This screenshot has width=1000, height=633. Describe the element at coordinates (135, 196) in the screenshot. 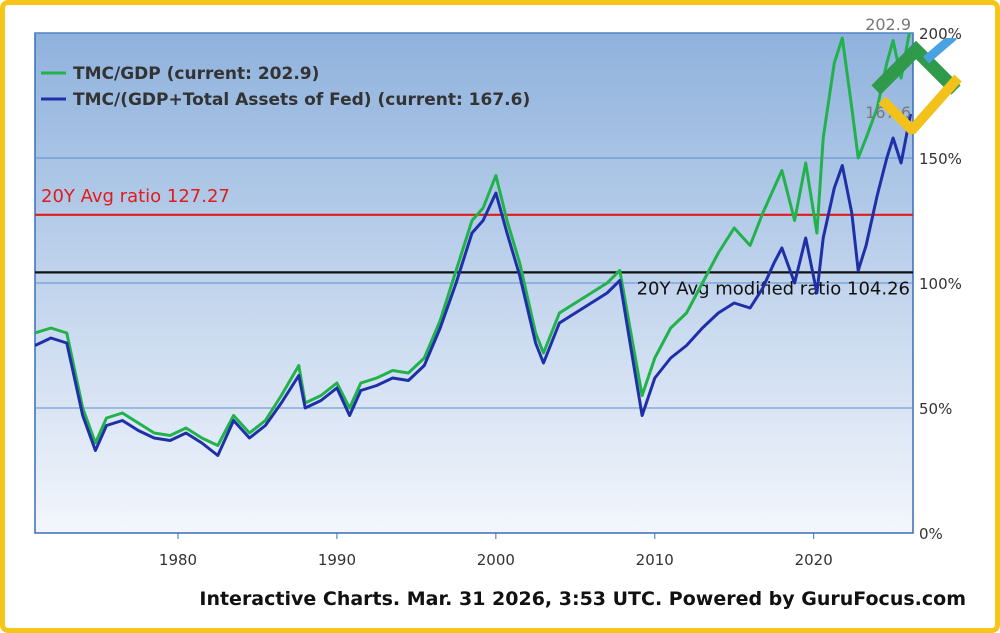

I see `reference-label: 20Y Avg ratio 127.27` at that location.